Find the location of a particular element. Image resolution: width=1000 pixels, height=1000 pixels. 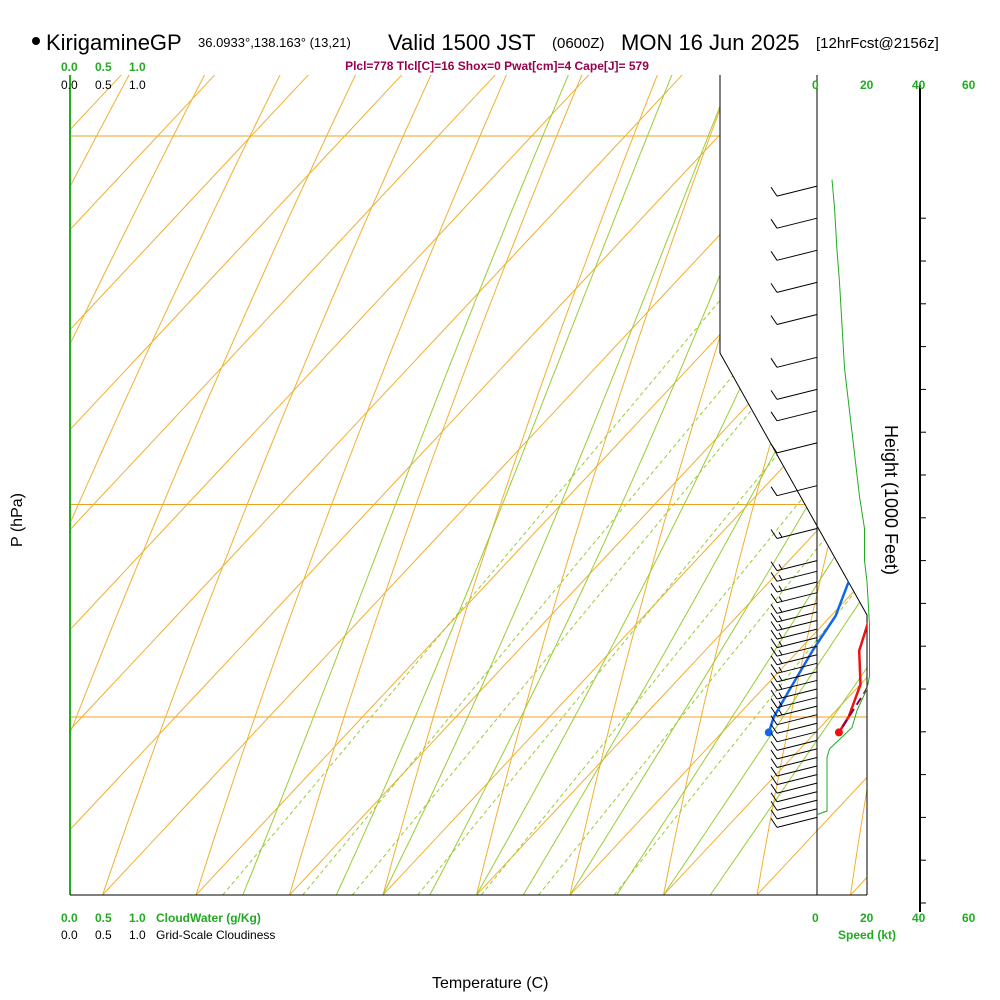

dewpoint-line is located at coordinates (817, 404).